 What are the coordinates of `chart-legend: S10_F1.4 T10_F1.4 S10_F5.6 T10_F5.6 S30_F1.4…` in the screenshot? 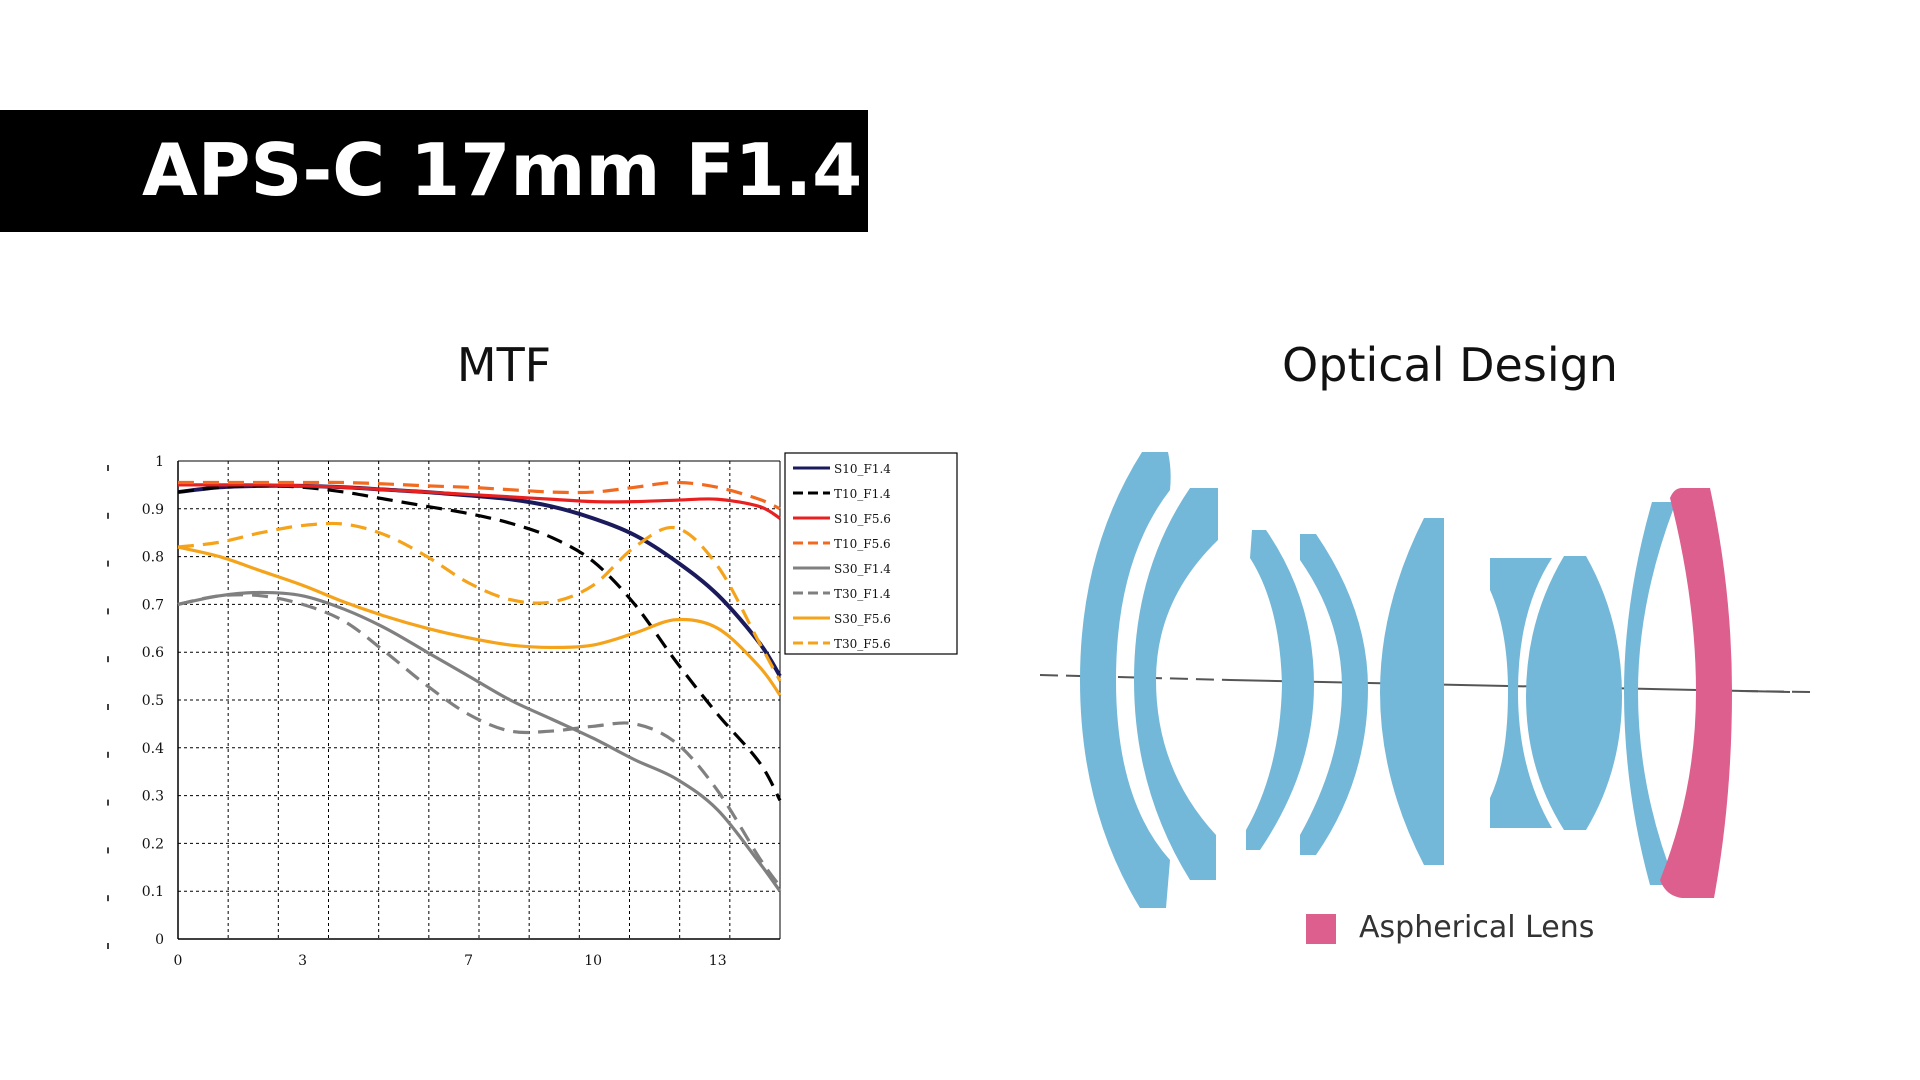 It's located at (871, 553).